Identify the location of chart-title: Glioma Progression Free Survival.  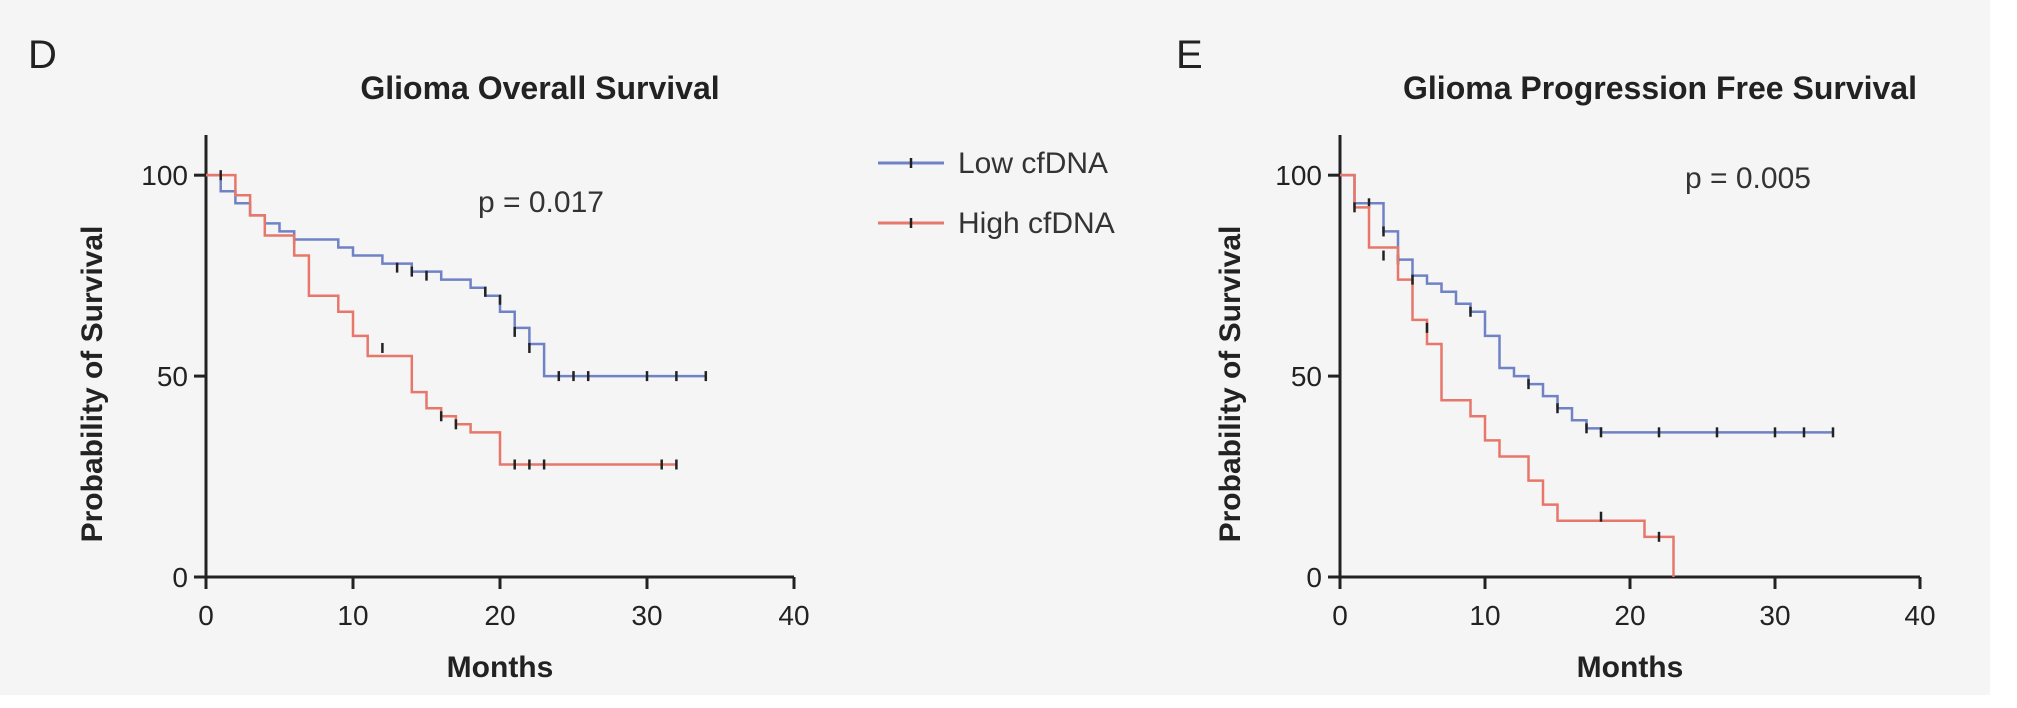
(1660, 88).